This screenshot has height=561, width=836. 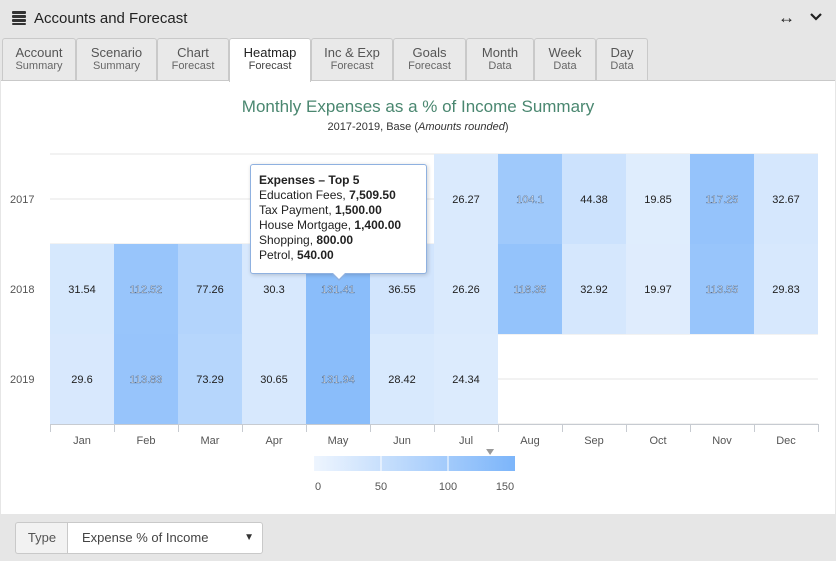 What do you see at coordinates (301, 195) in the screenshot?
I see `tooltip-item-label: Education Fees` at bounding box center [301, 195].